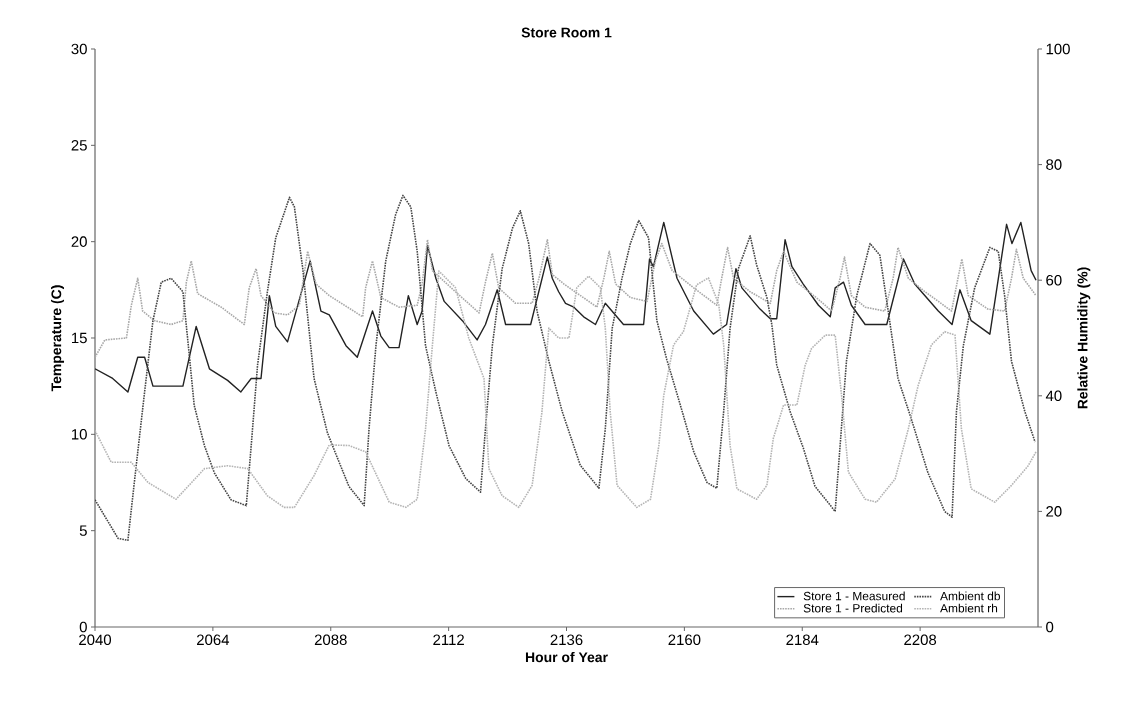 This screenshot has height=707, width=1143. I want to click on y-tick-label: 5, so click(83, 530).